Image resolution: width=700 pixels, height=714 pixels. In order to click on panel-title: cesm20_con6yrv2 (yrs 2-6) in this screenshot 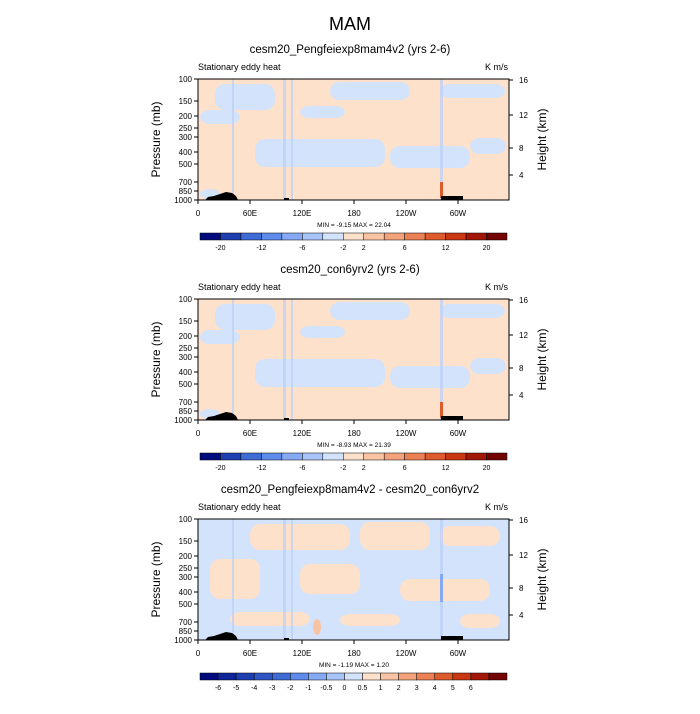, I will do `click(350, 270)`.